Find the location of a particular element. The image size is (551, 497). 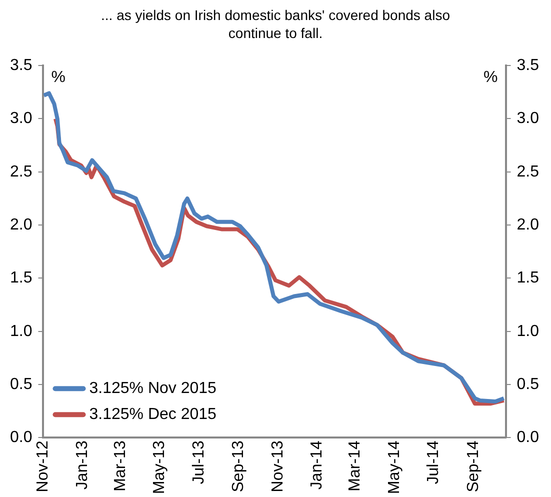

y2-tick-label: 1.0 is located at coordinates (528, 331).